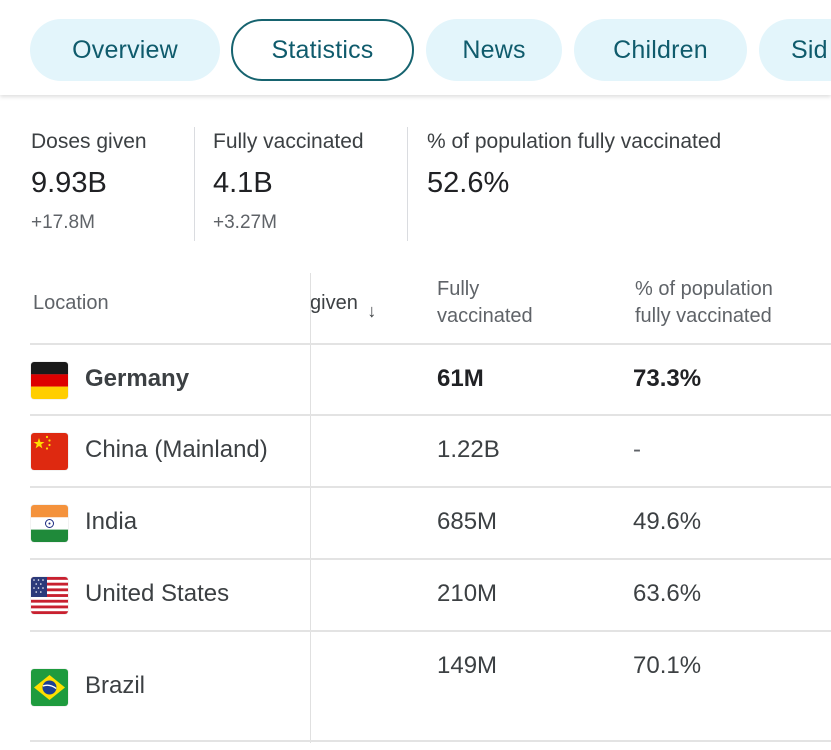 This screenshot has height=750, width=831. What do you see at coordinates (704, 303) in the screenshot?
I see `column-header-percent-fully-vaccinated: % of population fully vaccinated` at bounding box center [704, 303].